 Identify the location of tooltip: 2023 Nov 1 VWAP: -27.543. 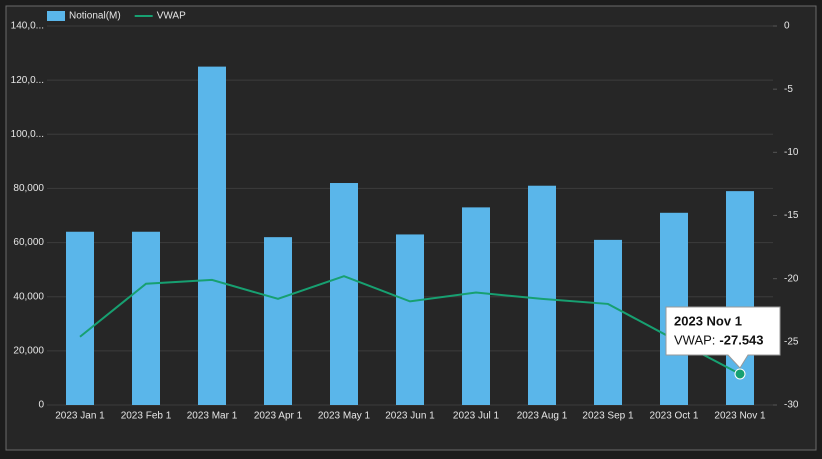
(723, 337).